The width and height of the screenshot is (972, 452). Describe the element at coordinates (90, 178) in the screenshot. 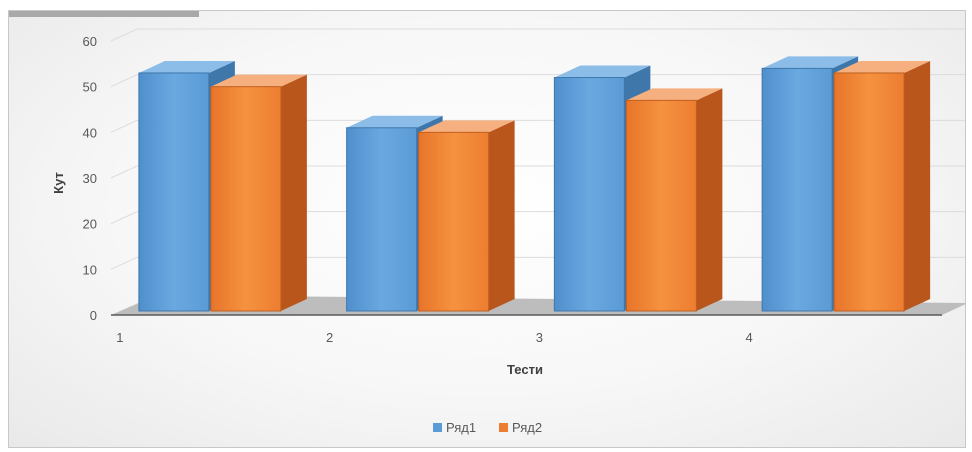

I see `y-tick-label: 30` at that location.